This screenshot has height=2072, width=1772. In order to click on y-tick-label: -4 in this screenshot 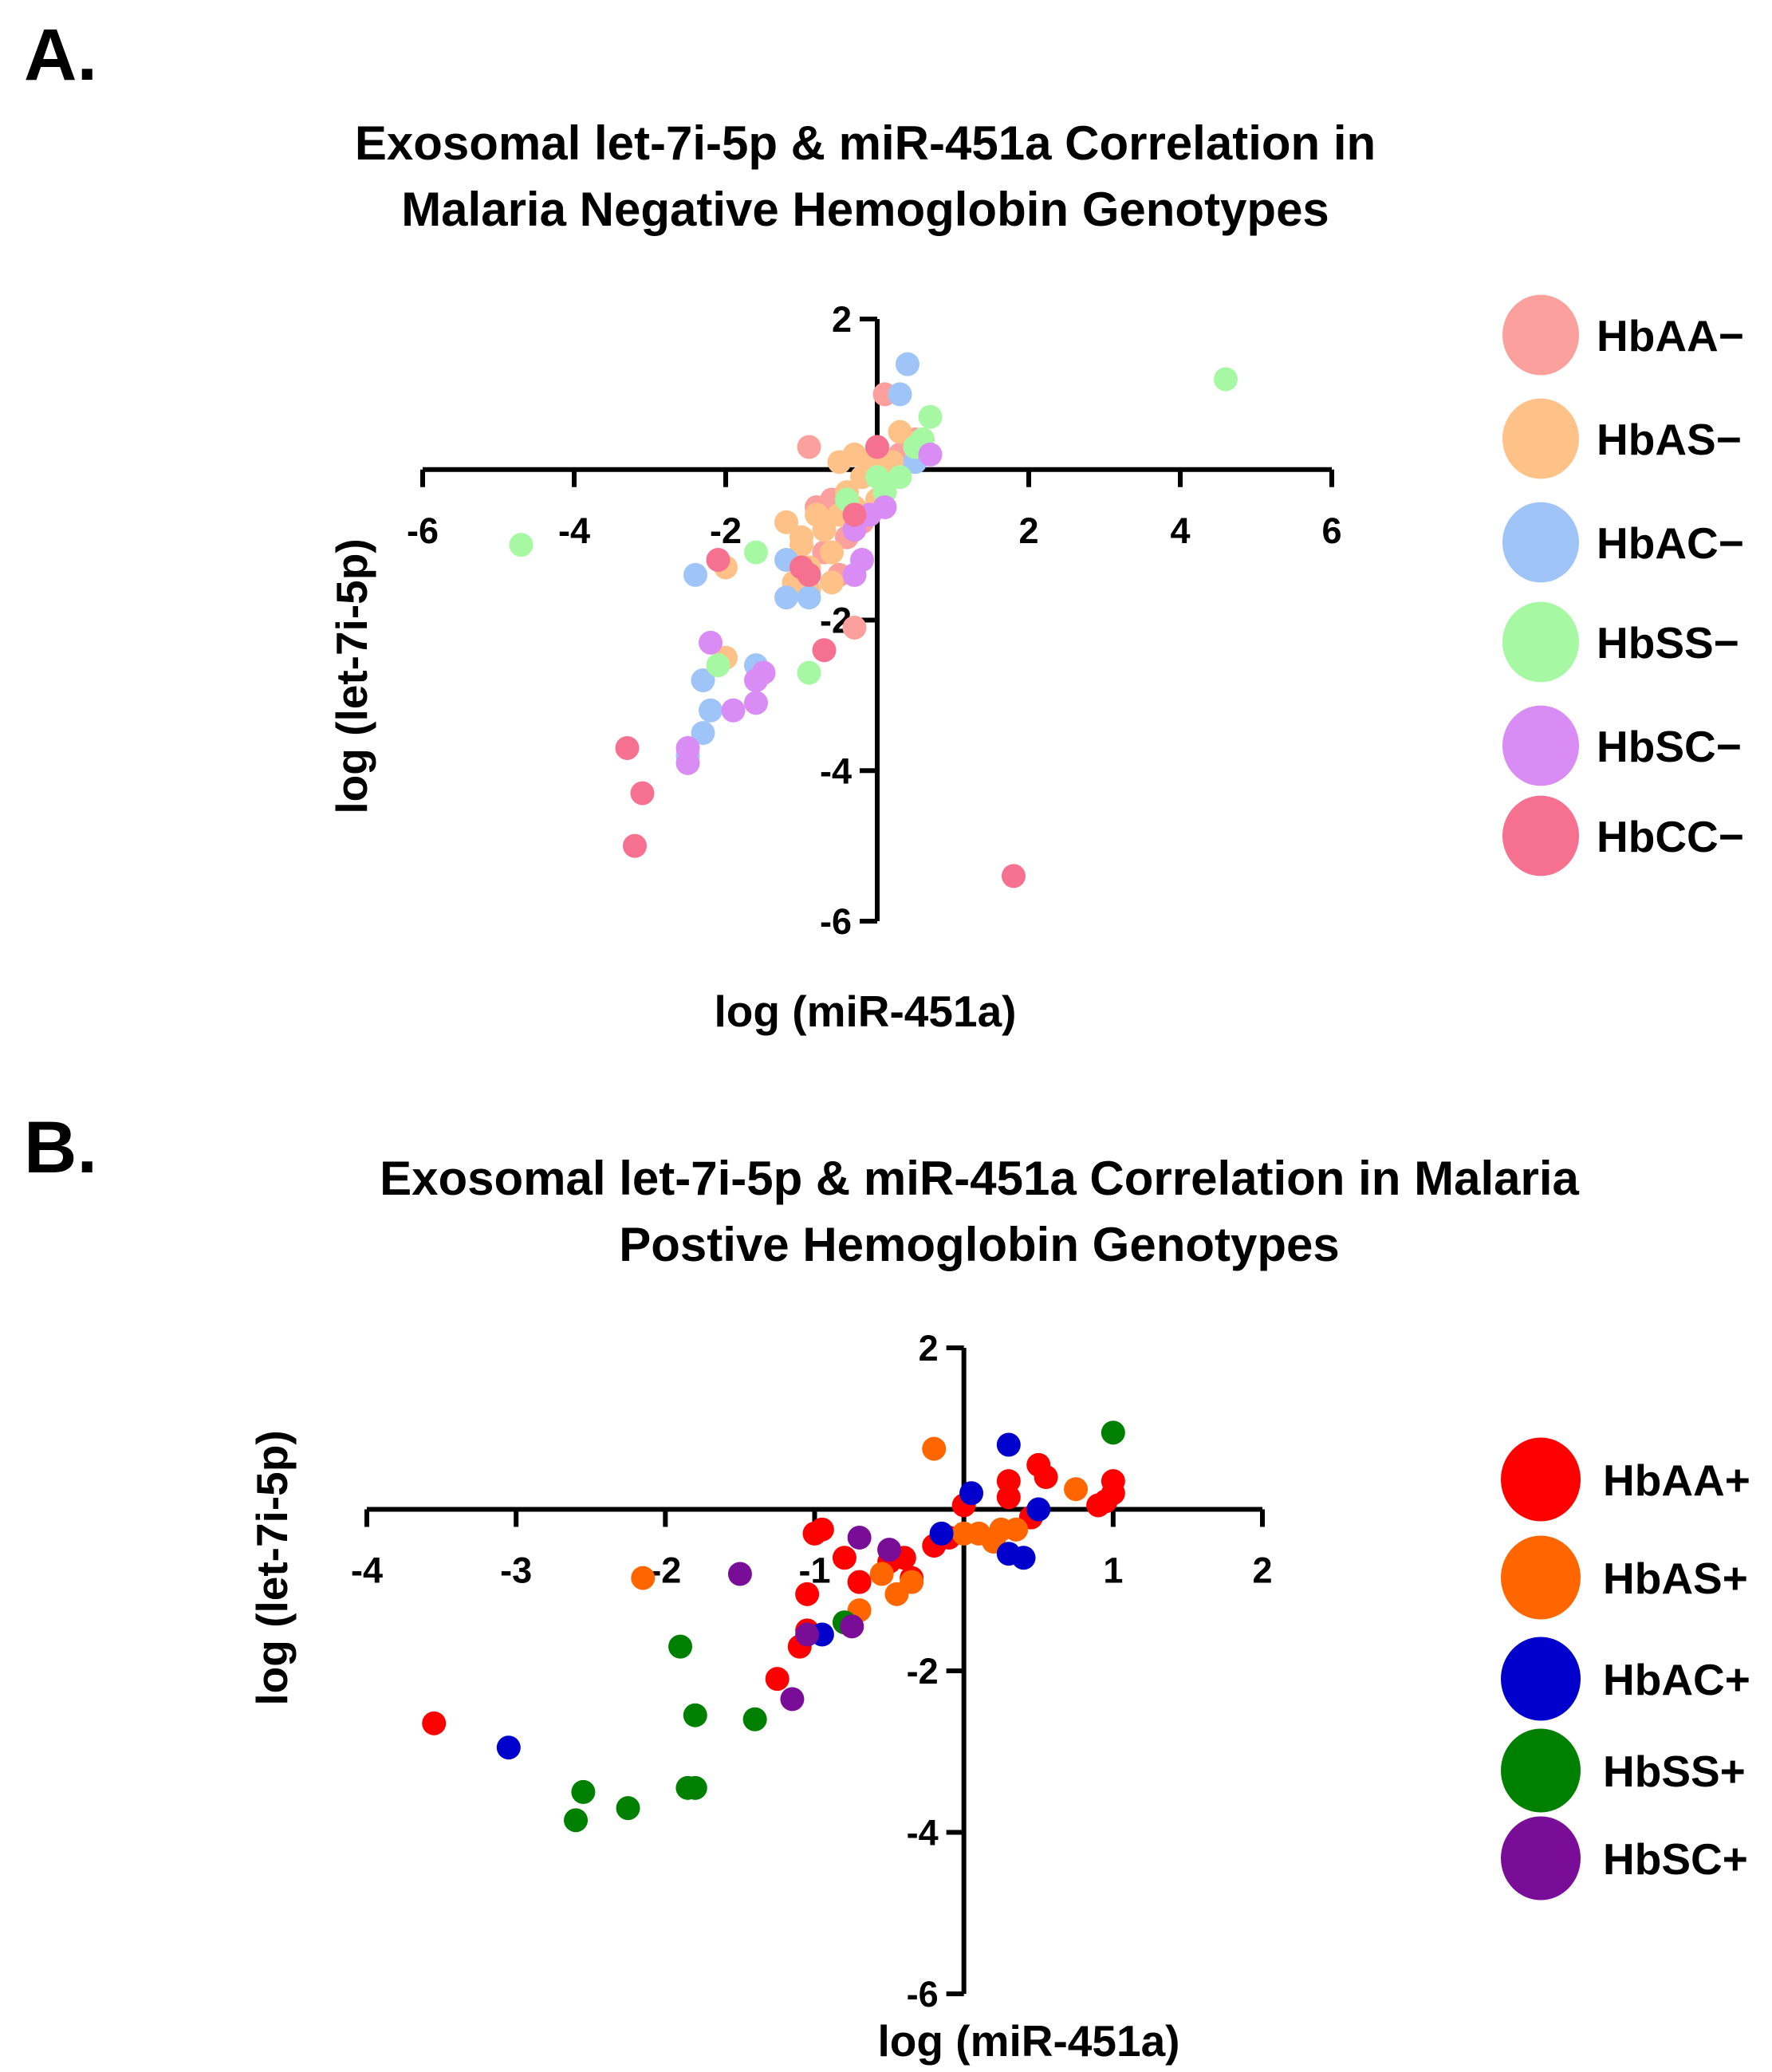, I will do `click(836, 771)`.